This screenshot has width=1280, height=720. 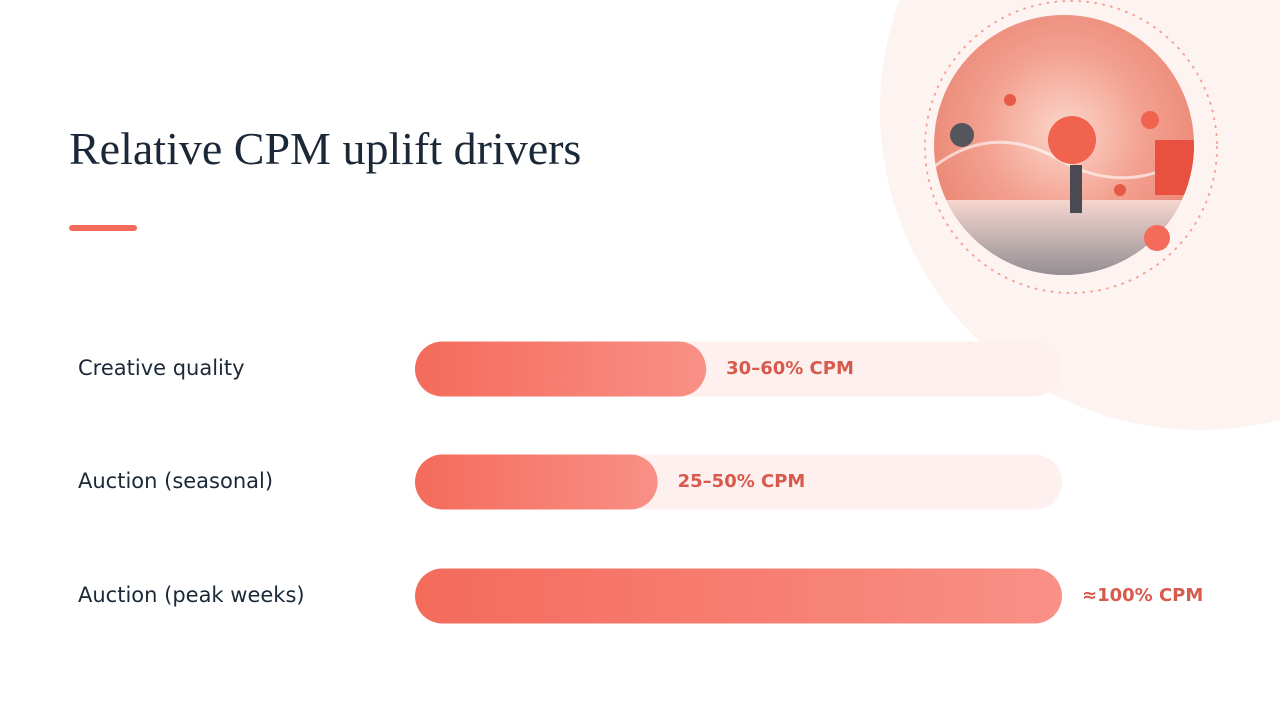 I want to click on value-label: 25–50% CPM, so click(x=742, y=481).